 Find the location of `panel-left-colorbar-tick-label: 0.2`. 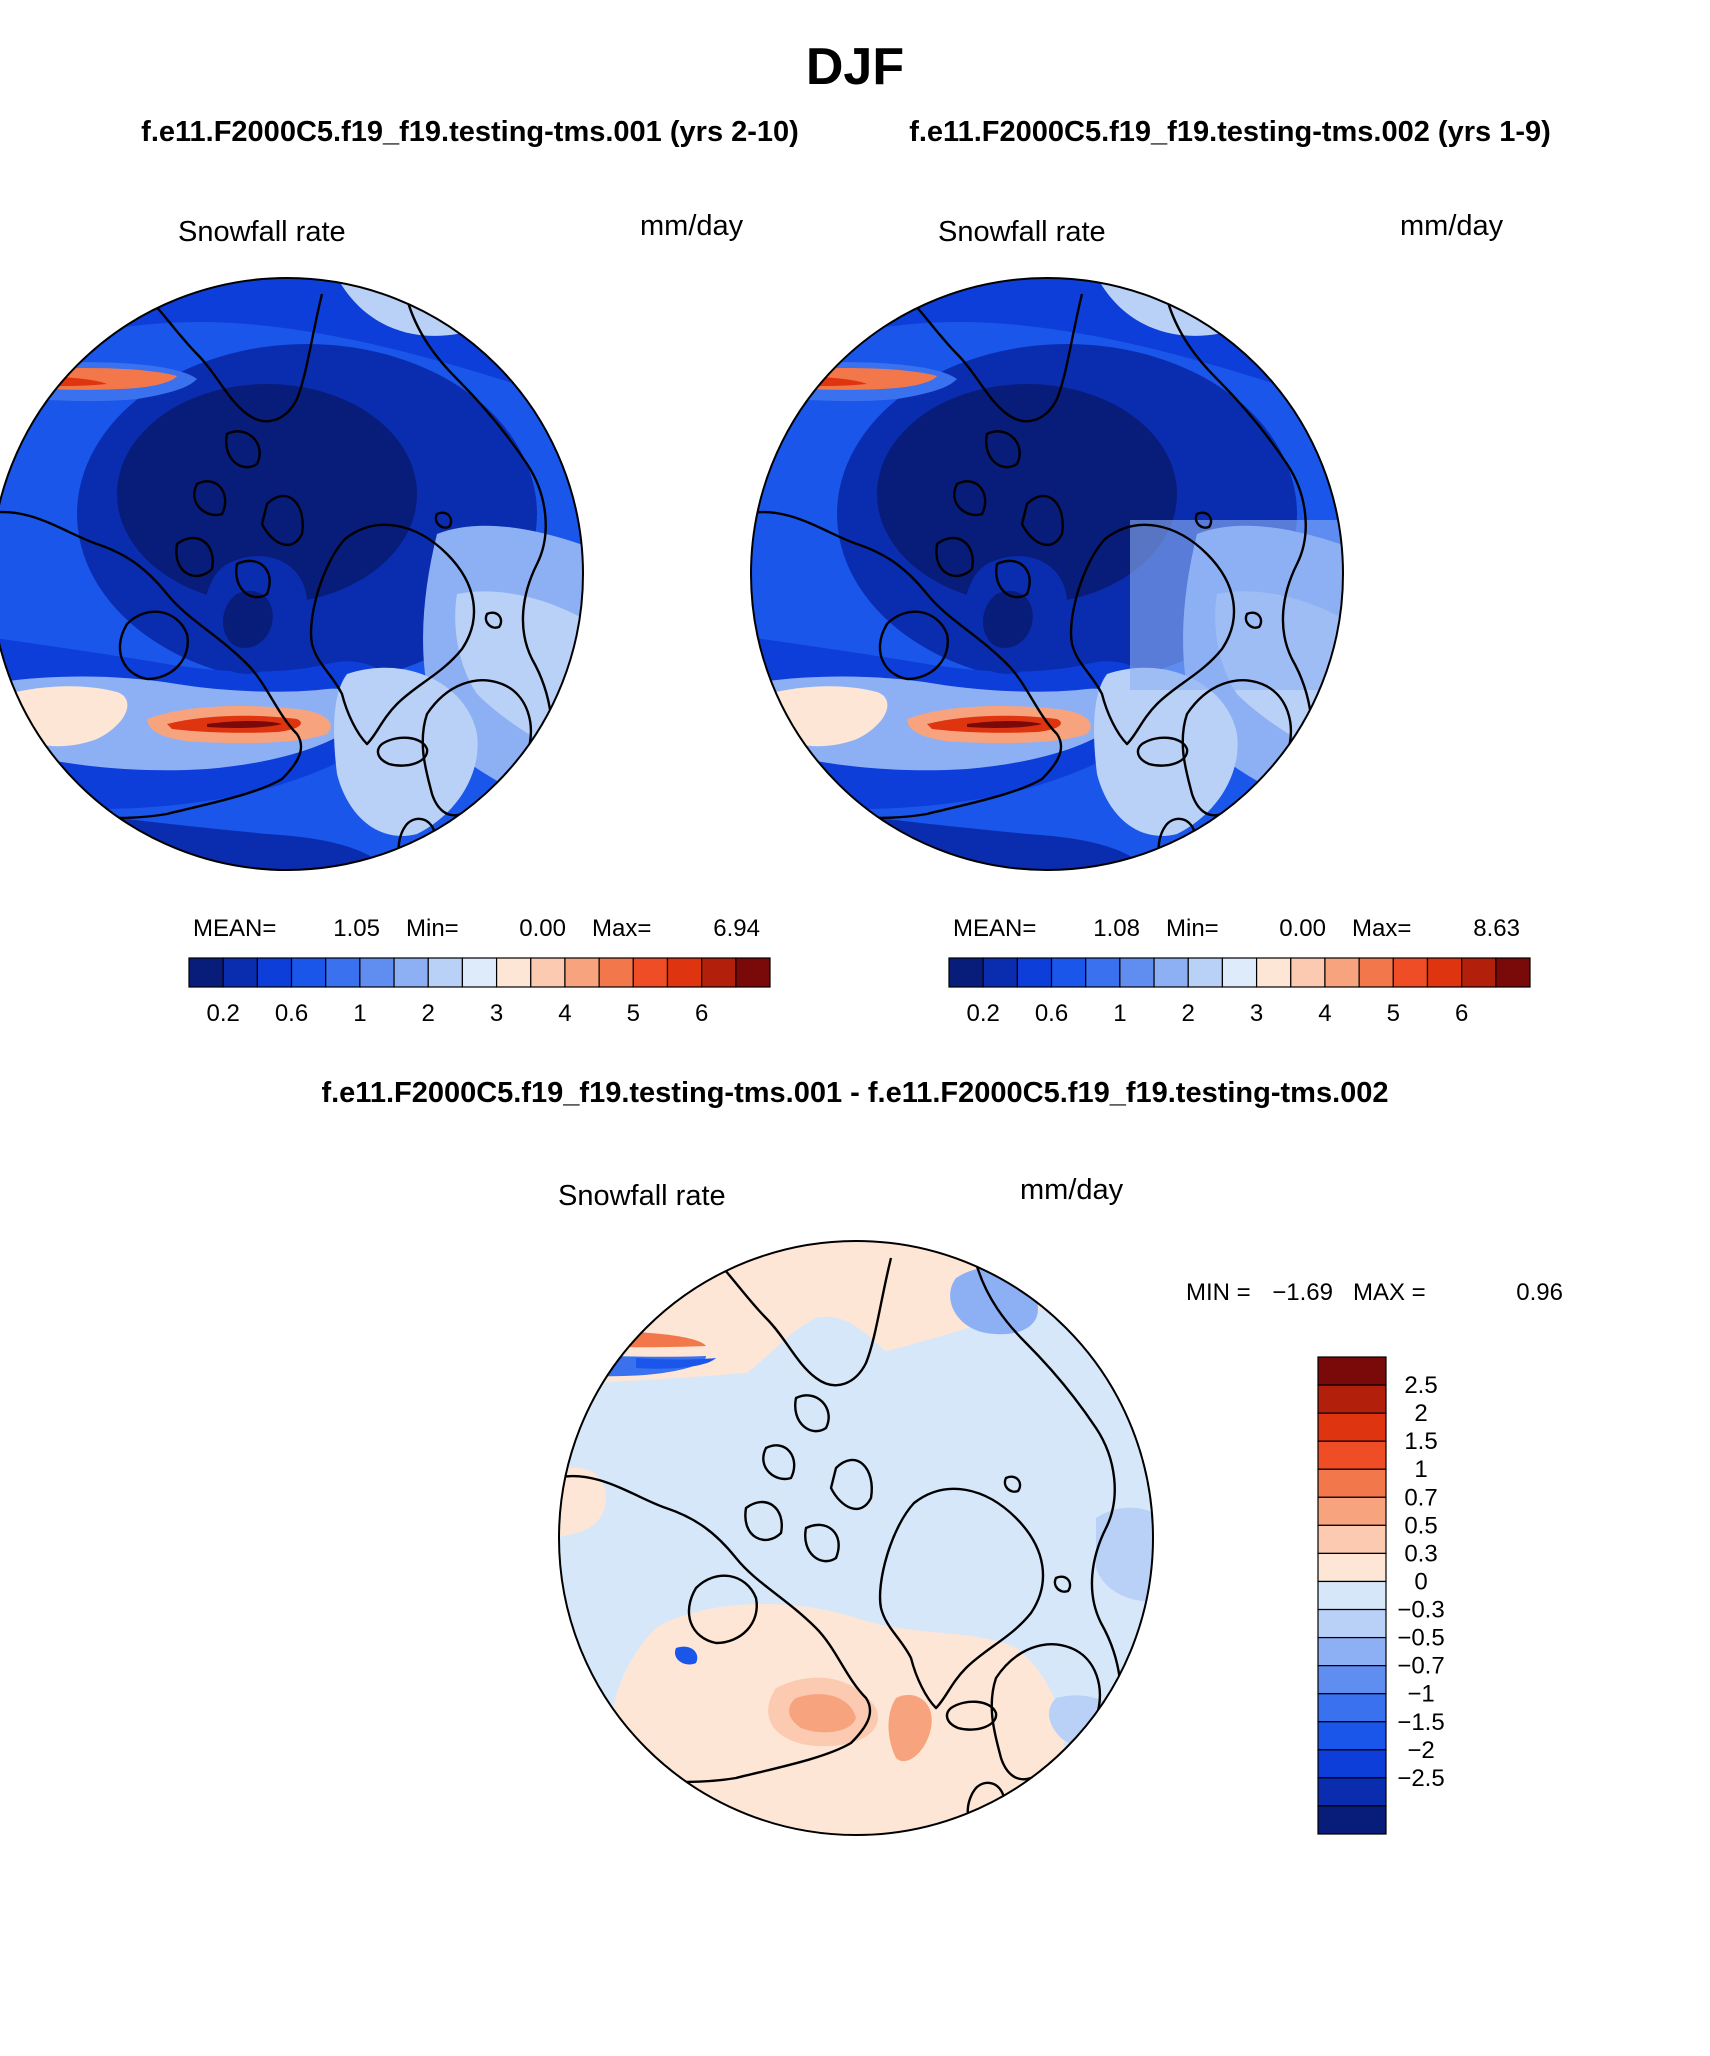

panel-left-colorbar-tick-label: 0.2 is located at coordinates (222, 1013).